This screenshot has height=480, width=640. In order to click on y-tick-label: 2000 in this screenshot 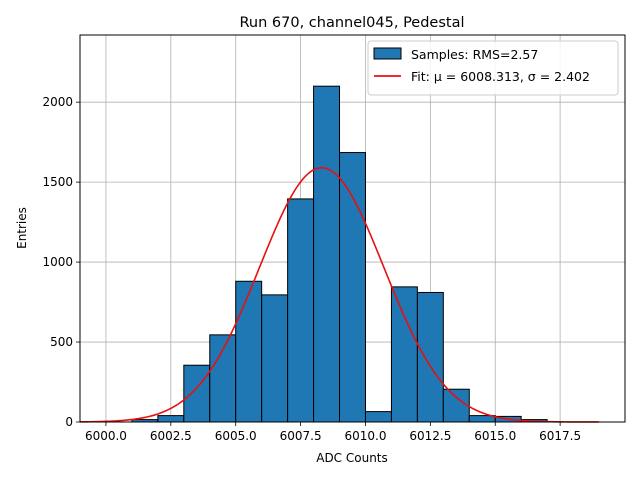, I will do `click(57, 102)`.